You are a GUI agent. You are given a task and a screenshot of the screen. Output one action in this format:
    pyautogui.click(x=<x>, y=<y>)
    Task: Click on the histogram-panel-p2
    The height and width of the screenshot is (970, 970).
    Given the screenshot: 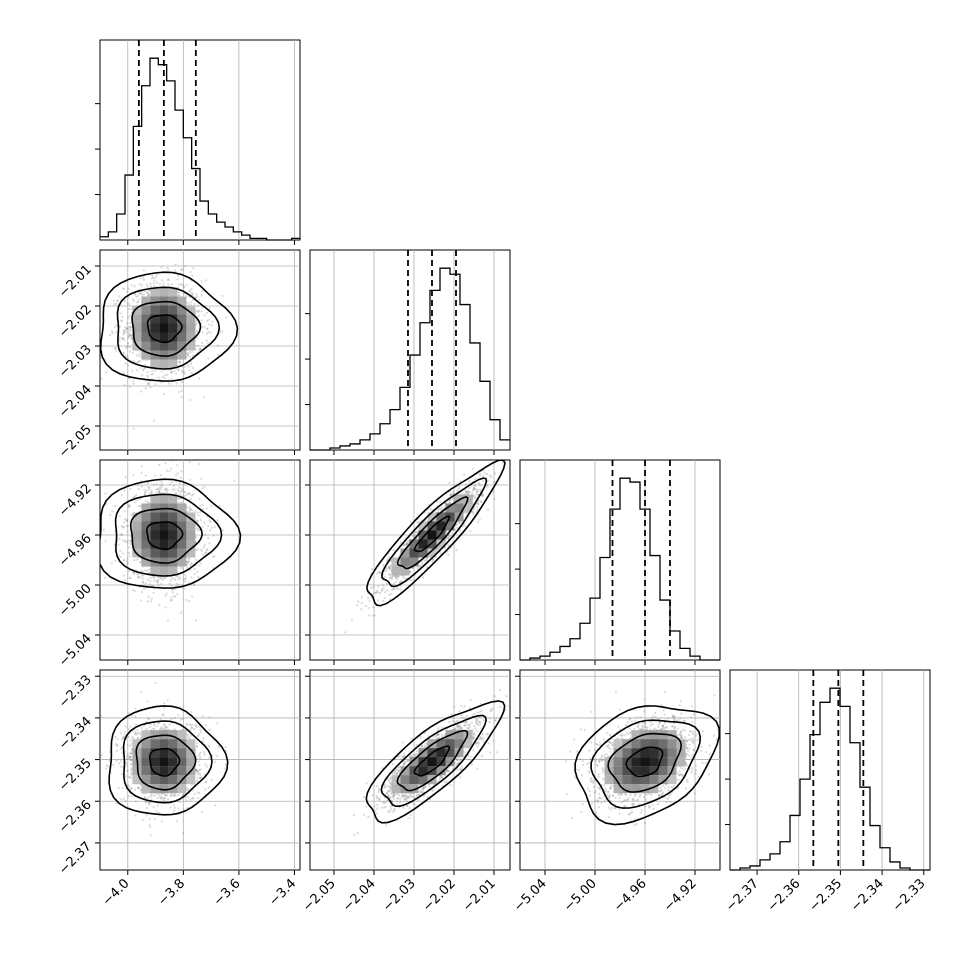 What is the action you would take?
    pyautogui.click(x=618, y=562)
    